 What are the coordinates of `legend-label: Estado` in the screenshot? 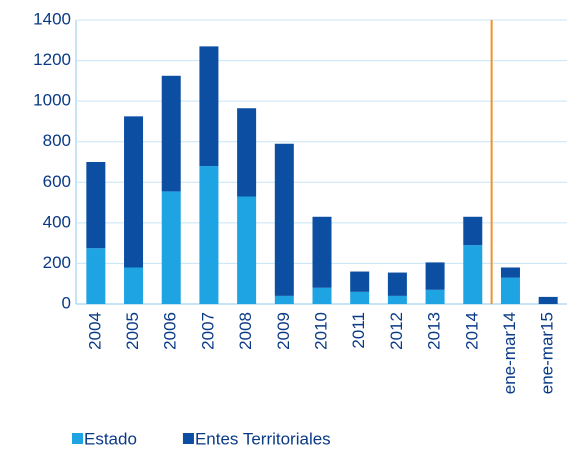 It's located at (110, 438).